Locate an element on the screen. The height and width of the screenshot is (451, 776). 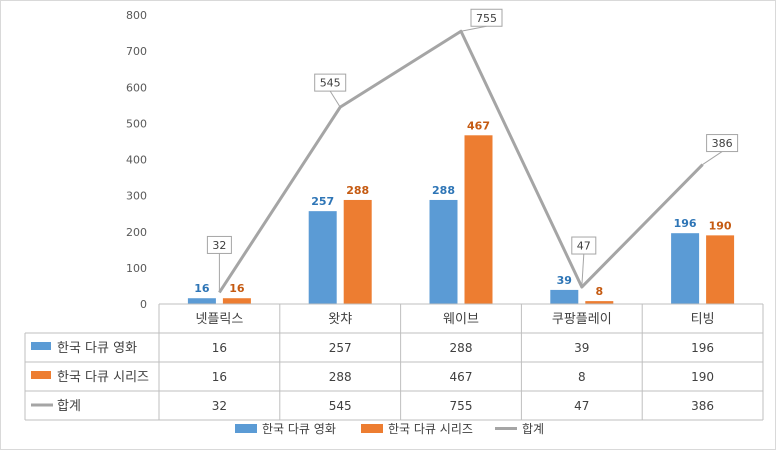
table-row-label: 한국 다큐 시리즈 is located at coordinates (103, 377).